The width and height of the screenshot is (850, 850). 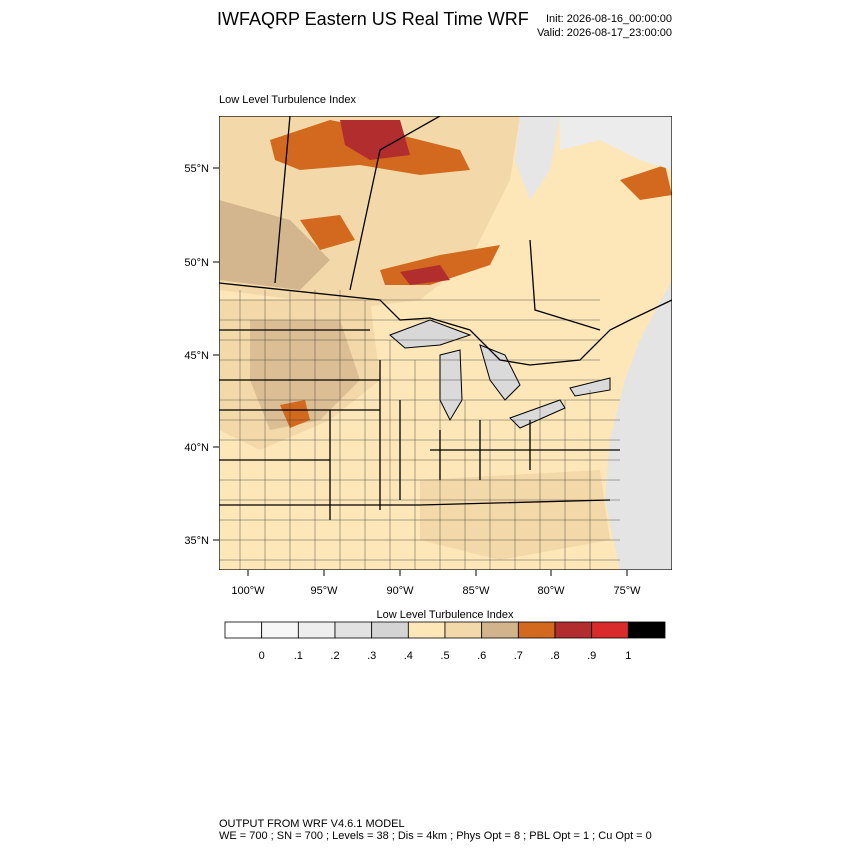 I want to click on colorbar-label: .3, so click(x=371, y=656).